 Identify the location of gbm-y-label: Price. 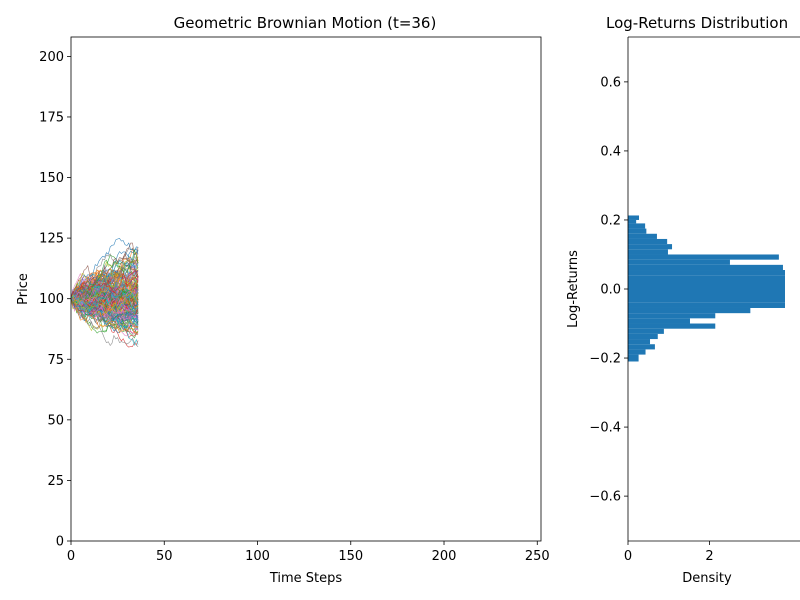
(23, 289).